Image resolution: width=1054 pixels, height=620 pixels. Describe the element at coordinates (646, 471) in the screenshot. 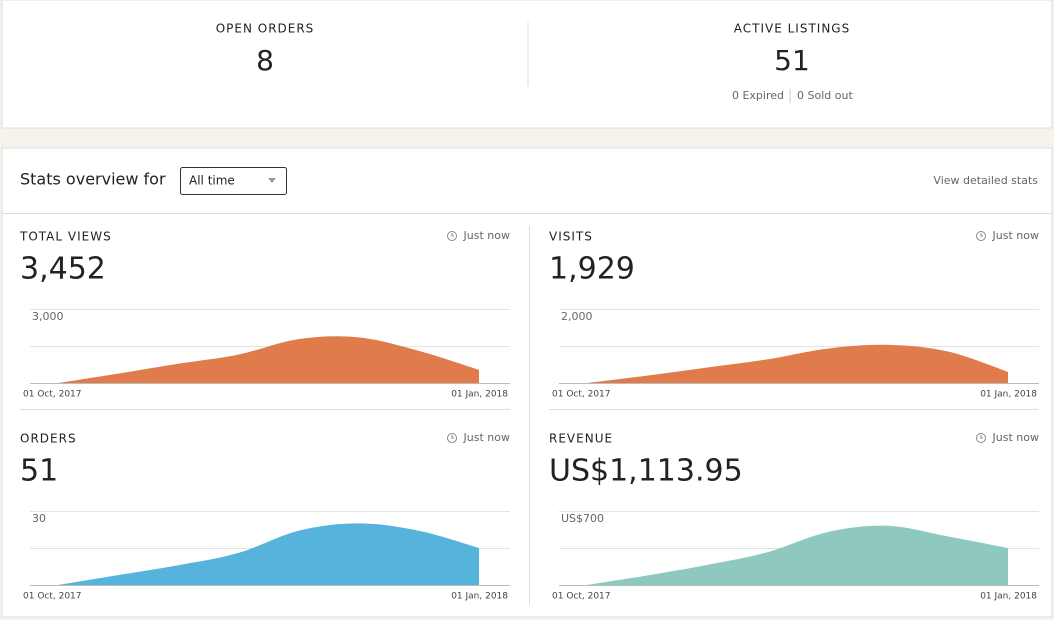

I see `stat-total: US$1,113.95` at that location.